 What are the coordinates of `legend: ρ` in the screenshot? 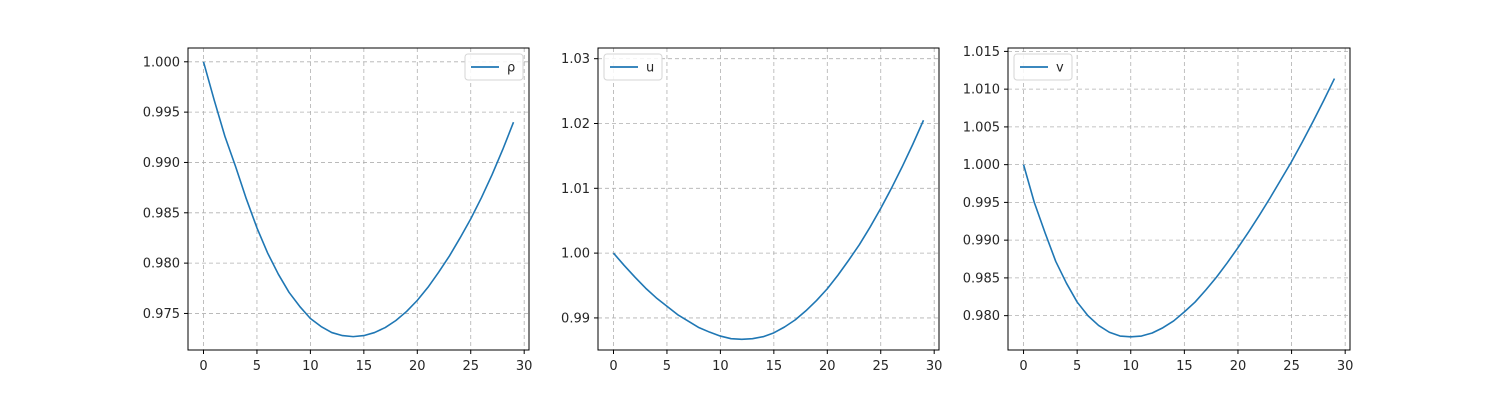 It's located at (494, 67).